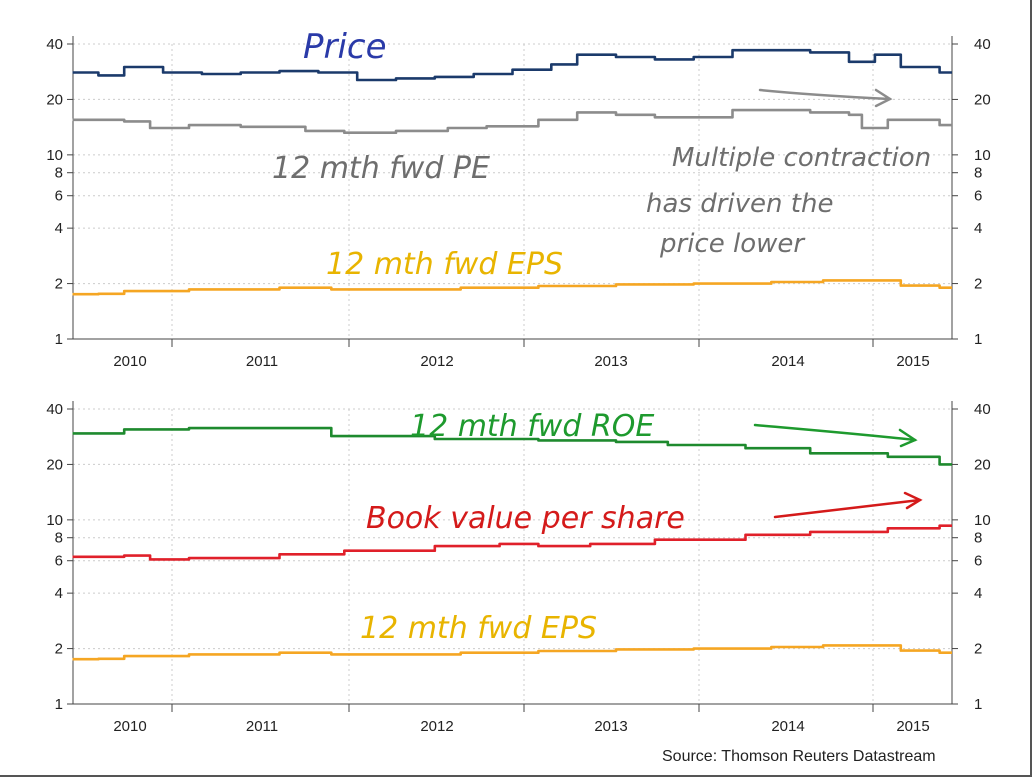 The width and height of the screenshot is (1034, 780). Describe the element at coordinates (825, 98) in the screenshot. I see `arrow-icon-top` at that location.